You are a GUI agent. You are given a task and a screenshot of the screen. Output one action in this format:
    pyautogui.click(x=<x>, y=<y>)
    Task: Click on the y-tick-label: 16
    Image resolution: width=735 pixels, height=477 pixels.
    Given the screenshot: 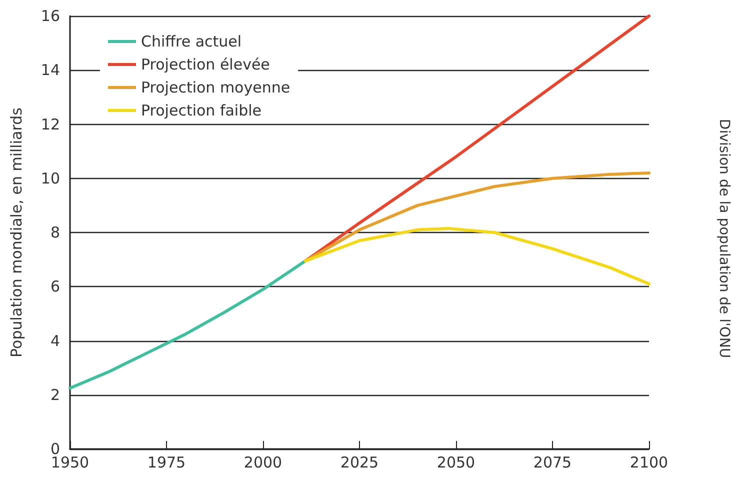 What is the action you would take?
    pyautogui.click(x=50, y=16)
    